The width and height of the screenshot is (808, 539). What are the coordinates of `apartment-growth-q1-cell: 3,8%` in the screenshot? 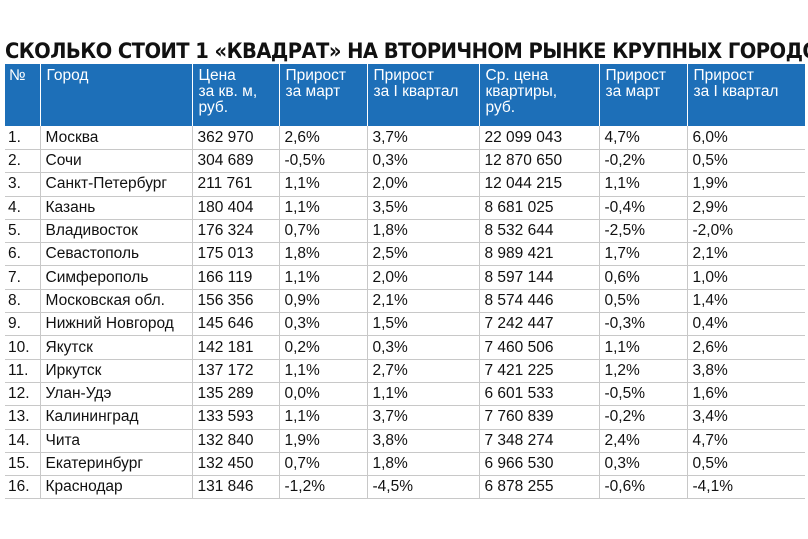 It's located at (745, 371).